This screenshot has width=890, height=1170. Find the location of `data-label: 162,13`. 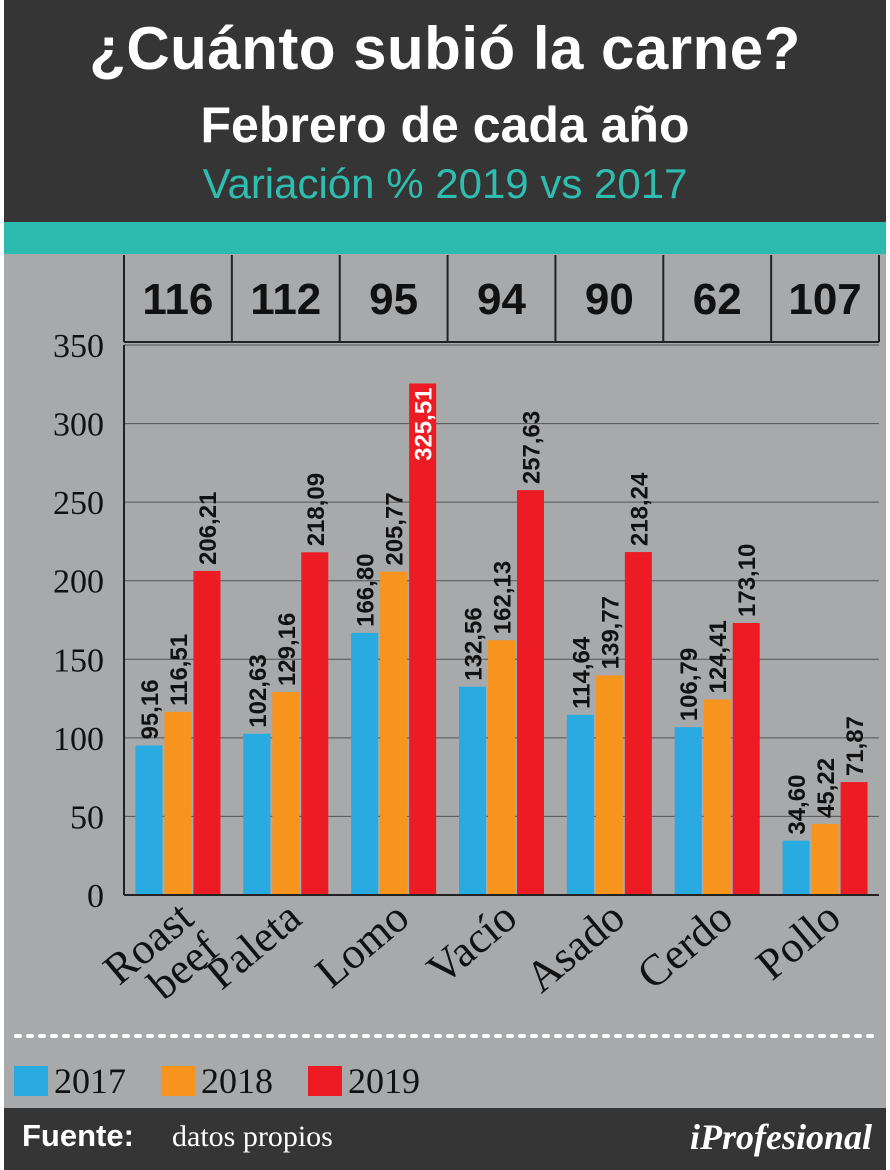

data-label: 162,13 is located at coordinates (503, 597).